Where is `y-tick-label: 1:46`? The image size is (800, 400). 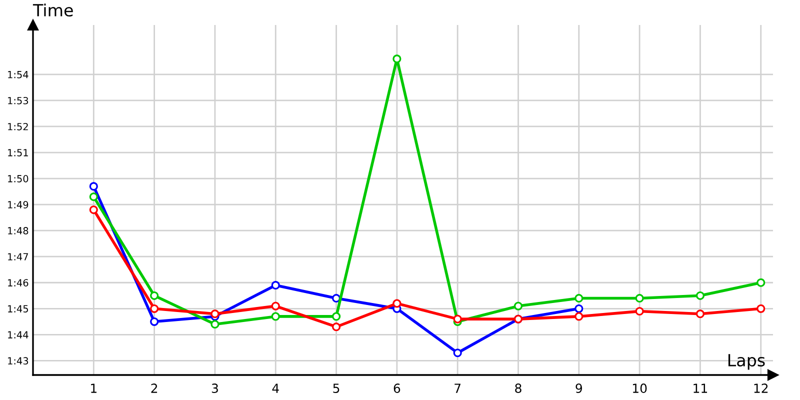
y-tick-label: 1:46 is located at coordinates (18, 282).